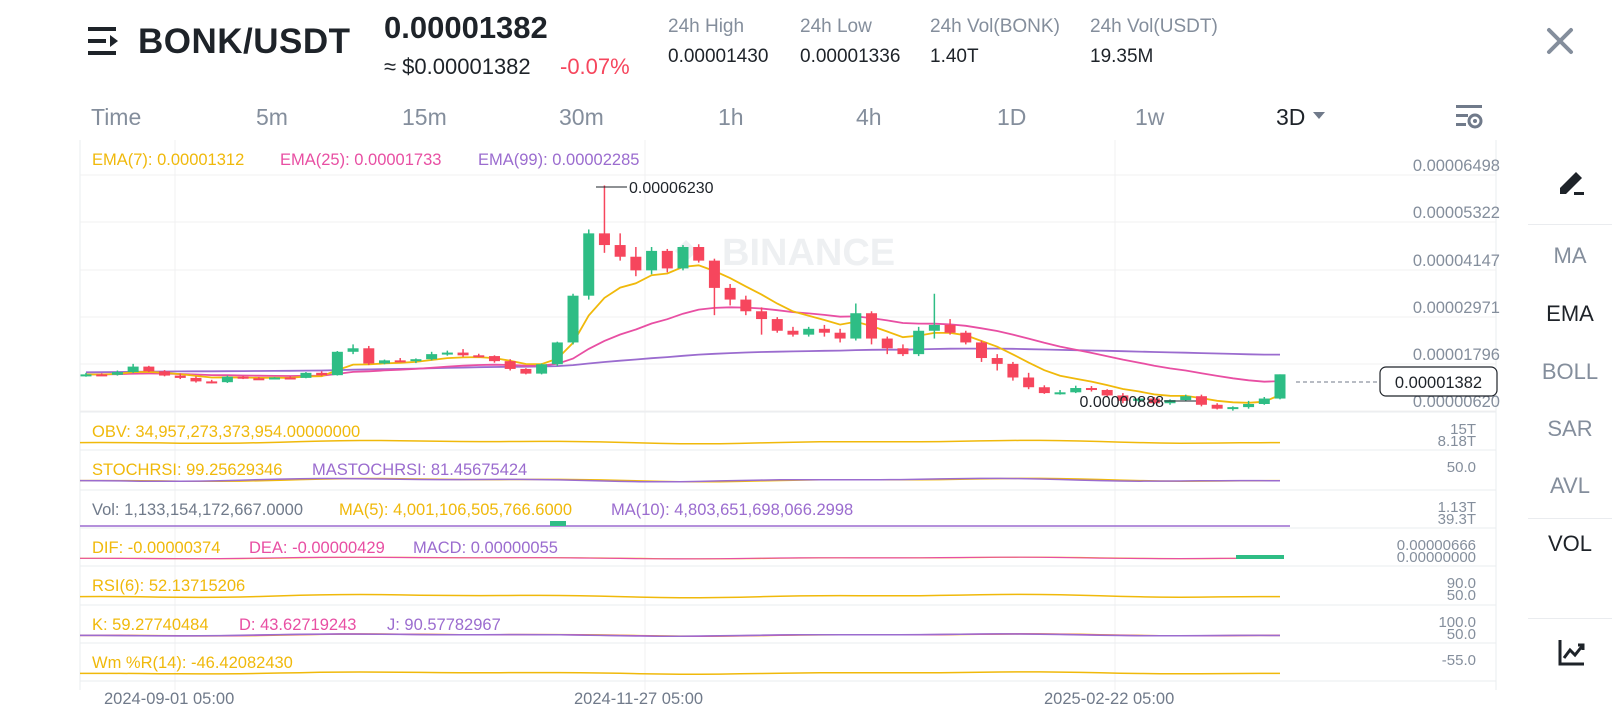 This screenshot has height=720, width=1612. Describe the element at coordinates (1570, 543) in the screenshot. I see `indicator-vol: VOL` at that location.